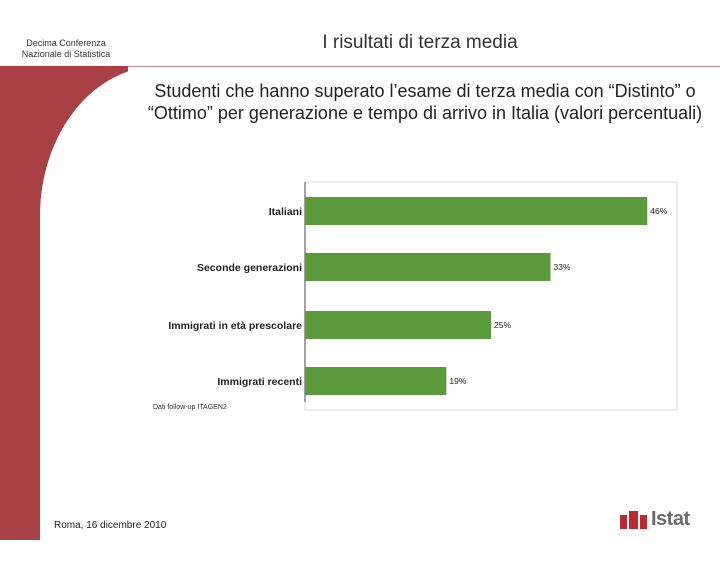 The height and width of the screenshot is (566, 720). I want to click on header-divider, so click(424, 66).